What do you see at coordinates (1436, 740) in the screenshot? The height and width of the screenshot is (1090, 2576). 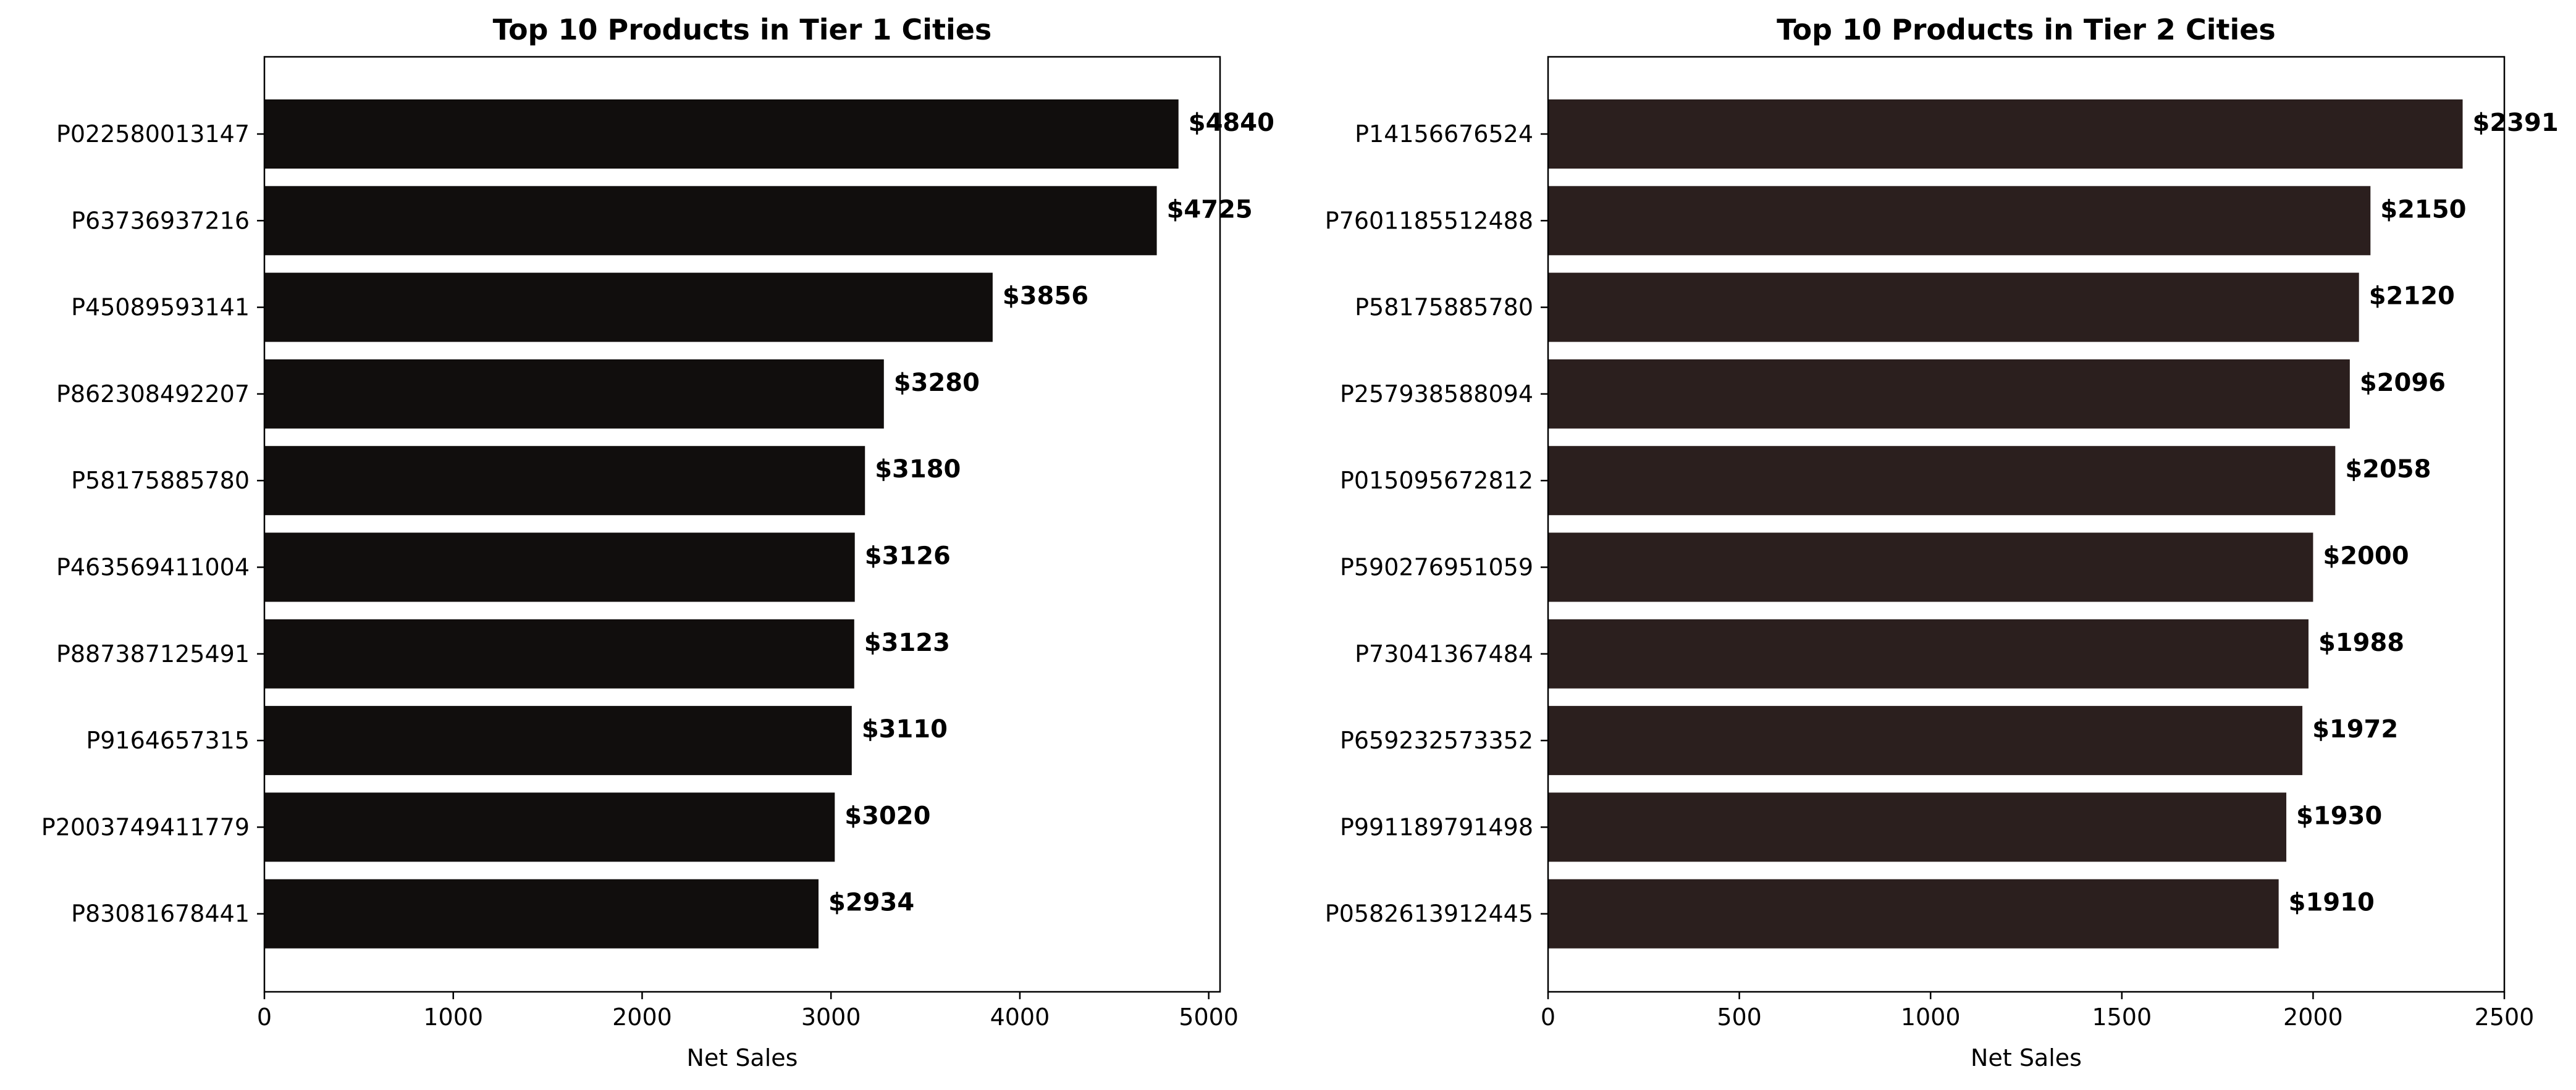 I see `y-tick-label: P659232573352` at bounding box center [1436, 740].